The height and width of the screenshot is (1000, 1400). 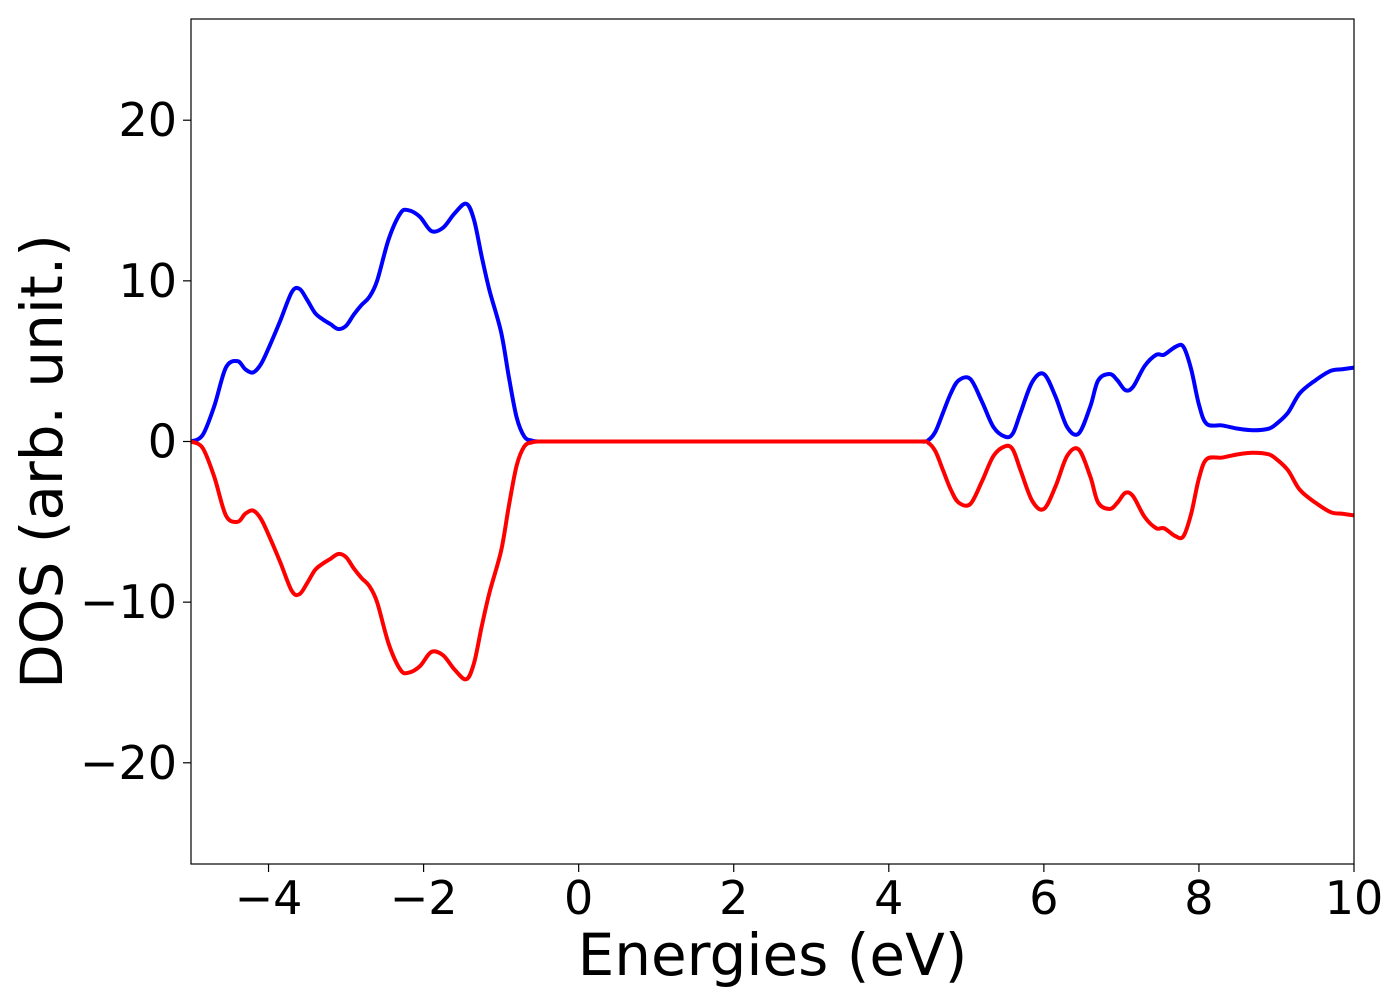 What do you see at coordinates (135, 441) in the screenshot?
I see `y-axis-ticks: −20 −10 0 10 20` at bounding box center [135, 441].